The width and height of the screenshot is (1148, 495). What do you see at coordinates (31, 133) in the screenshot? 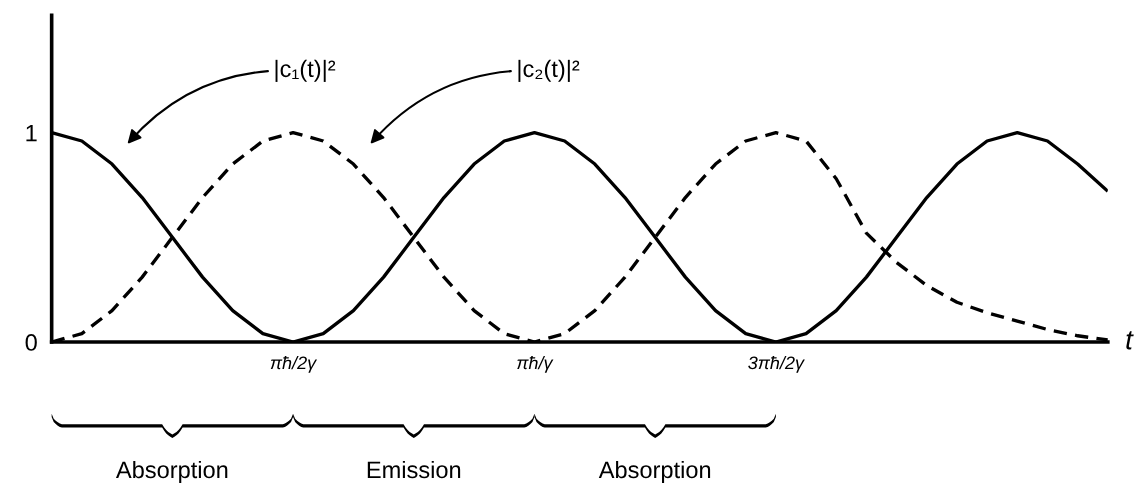
I see `y-tick-label: 1` at bounding box center [31, 133].